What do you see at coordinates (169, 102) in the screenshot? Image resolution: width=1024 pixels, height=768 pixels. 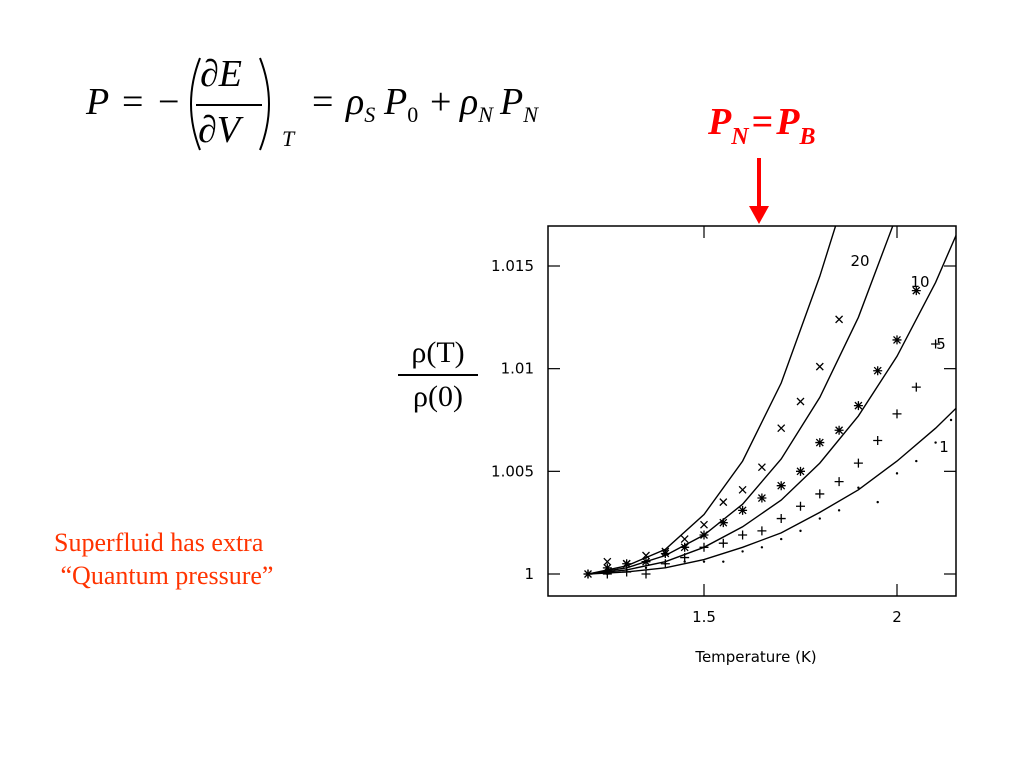 I see `eq-minus: −` at bounding box center [169, 102].